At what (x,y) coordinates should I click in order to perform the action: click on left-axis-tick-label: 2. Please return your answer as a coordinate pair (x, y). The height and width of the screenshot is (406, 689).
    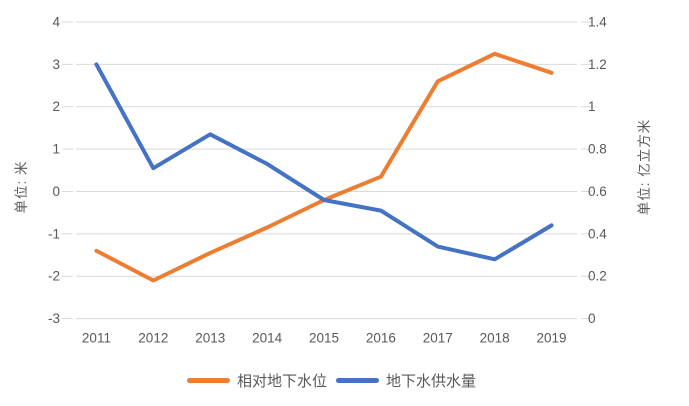
    Looking at the image, I should click on (56, 106).